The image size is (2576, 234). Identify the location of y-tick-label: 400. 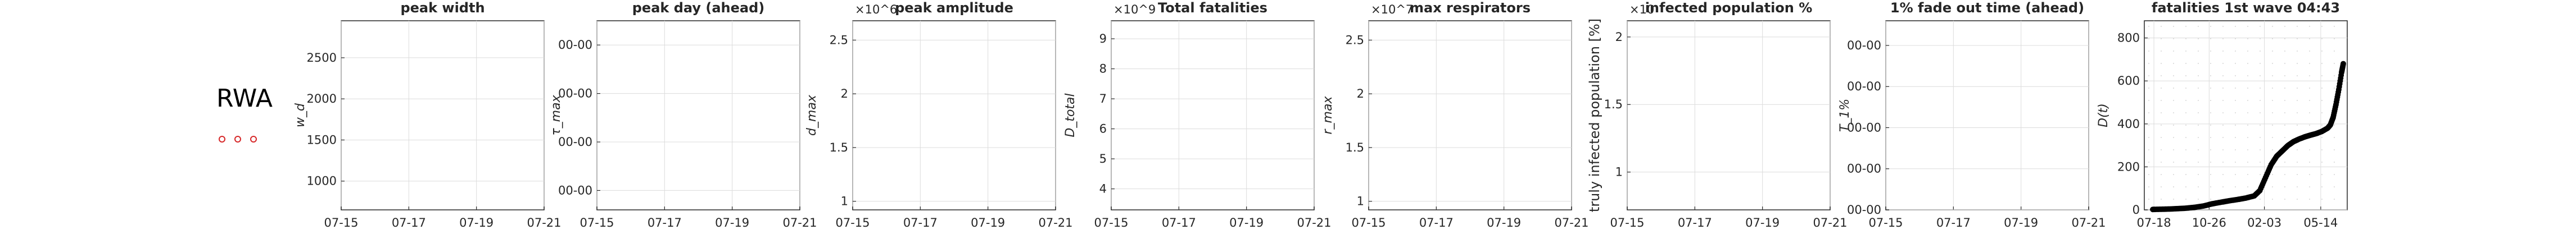
(2128, 124).